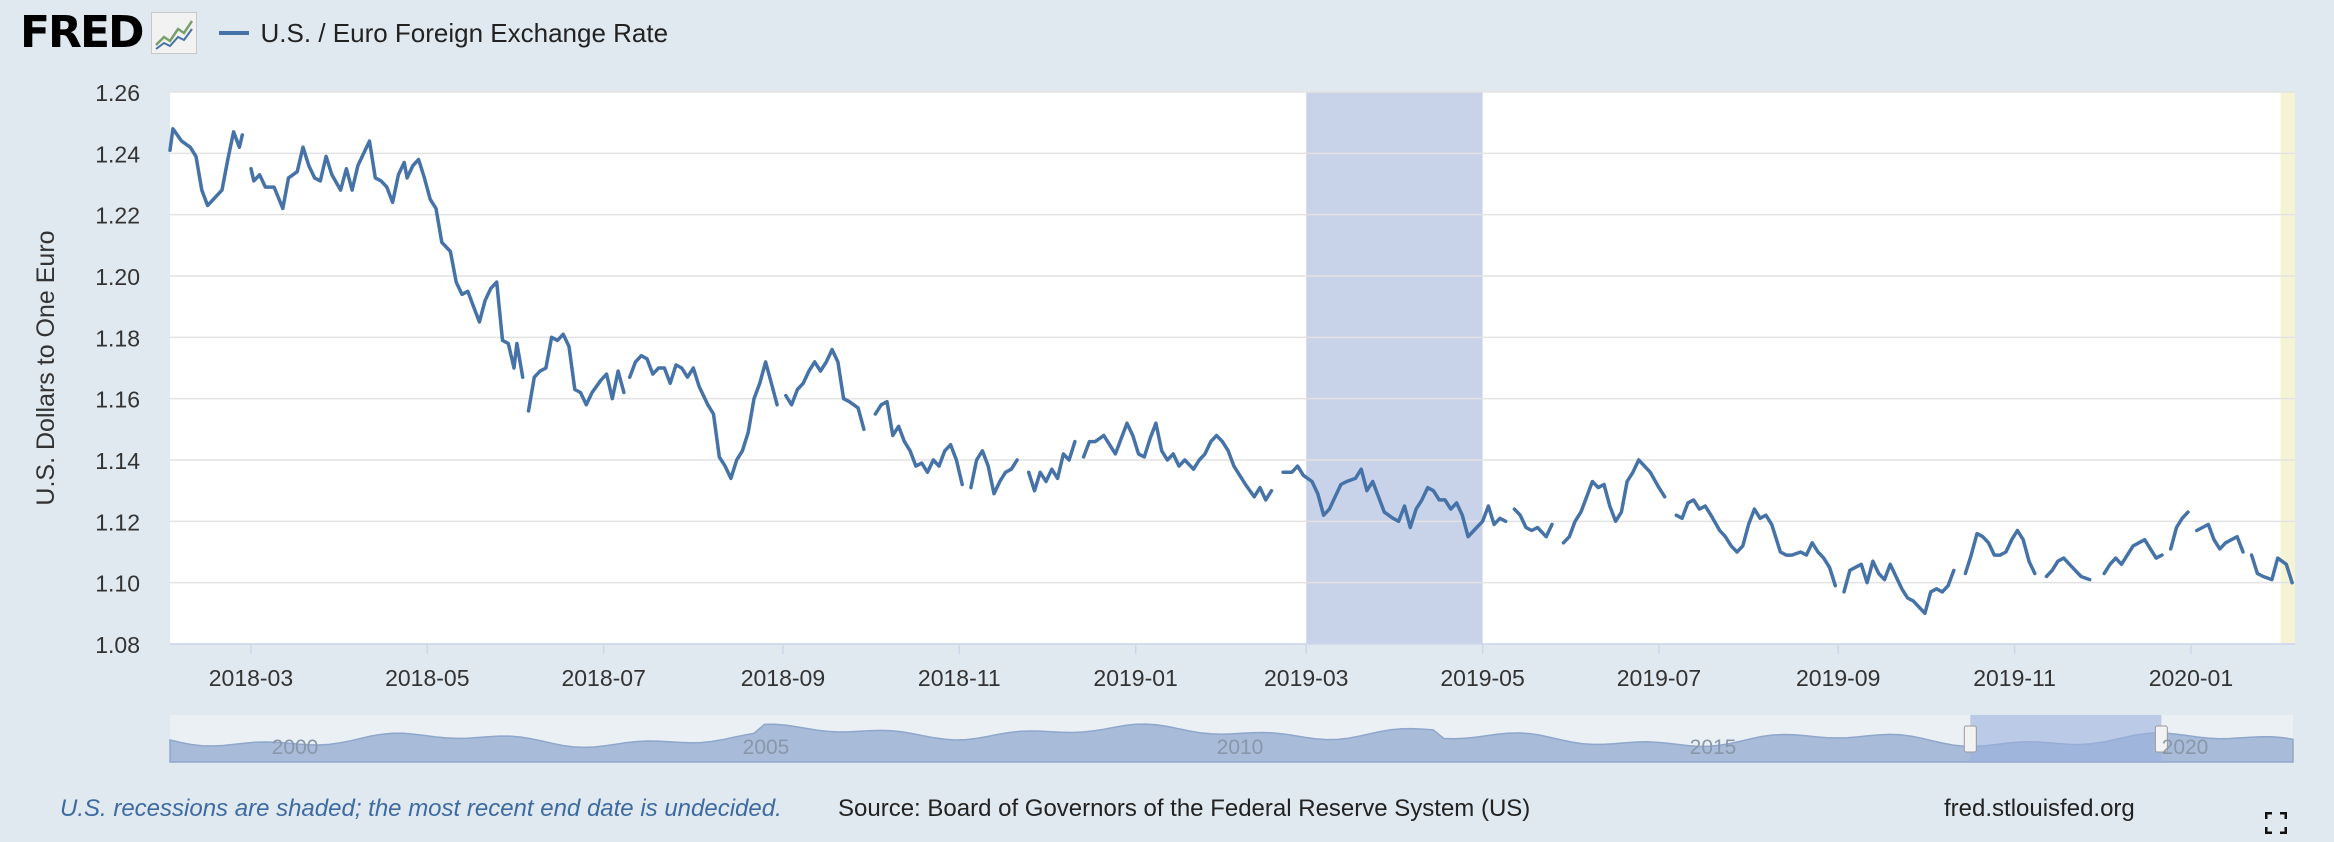 The height and width of the screenshot is (842, 2334). I want to click on x-tick-label: 2020-01, so click(2191, 678).